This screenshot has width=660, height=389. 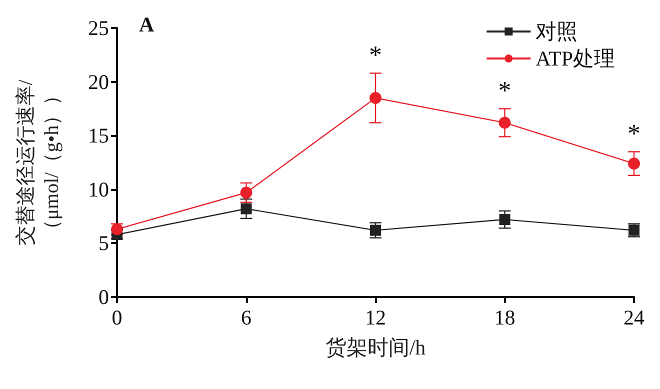 I want to click on y-tick-label: 5, so click(x=103, y=243).